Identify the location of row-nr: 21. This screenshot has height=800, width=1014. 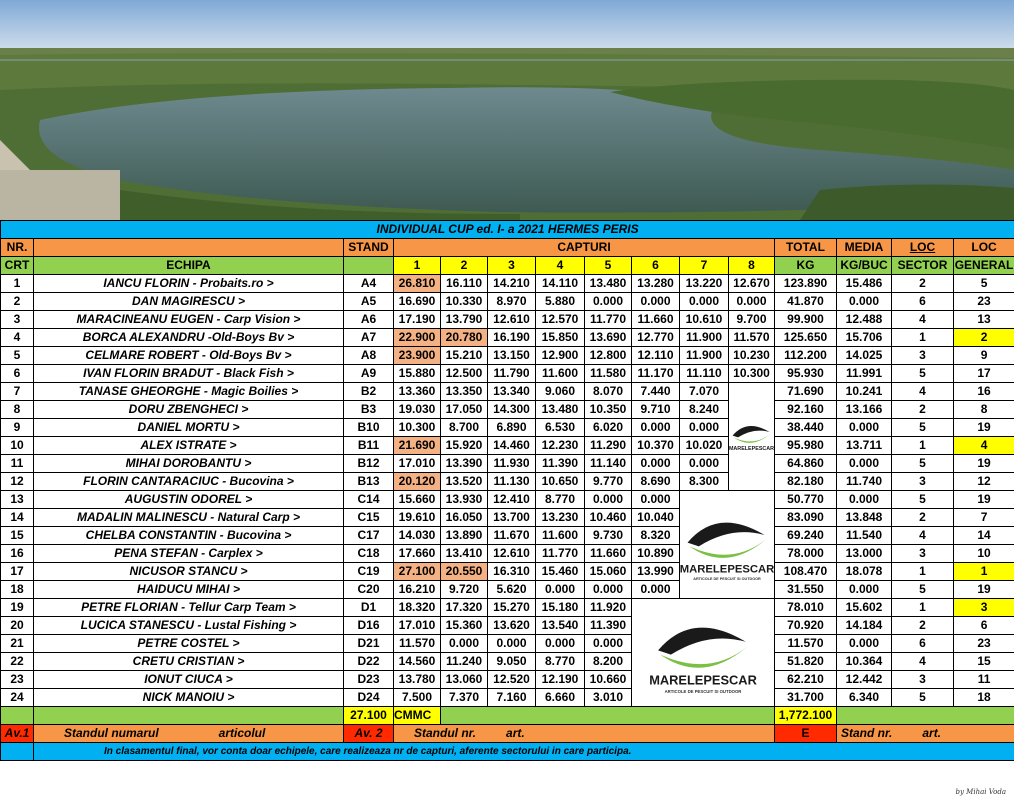
(17, 643).